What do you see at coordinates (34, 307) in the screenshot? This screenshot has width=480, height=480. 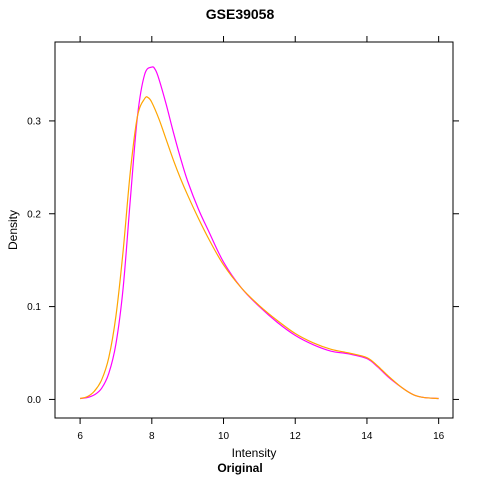 I see `y-tick-label: 0.1` at bounding box center [34, 307].